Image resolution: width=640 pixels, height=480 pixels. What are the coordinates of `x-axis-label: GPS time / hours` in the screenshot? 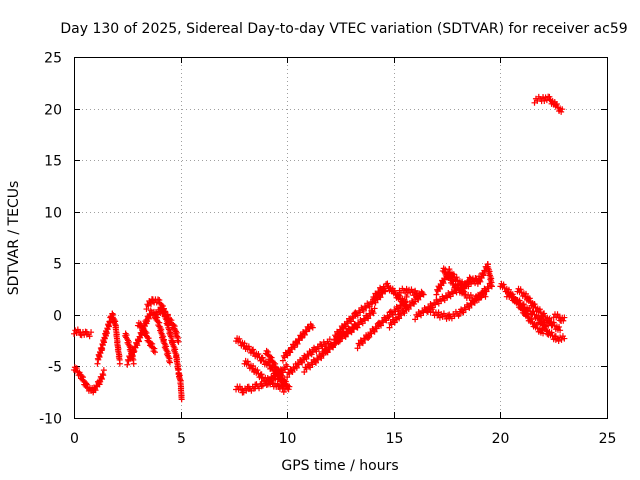 It's located at (339, 466).